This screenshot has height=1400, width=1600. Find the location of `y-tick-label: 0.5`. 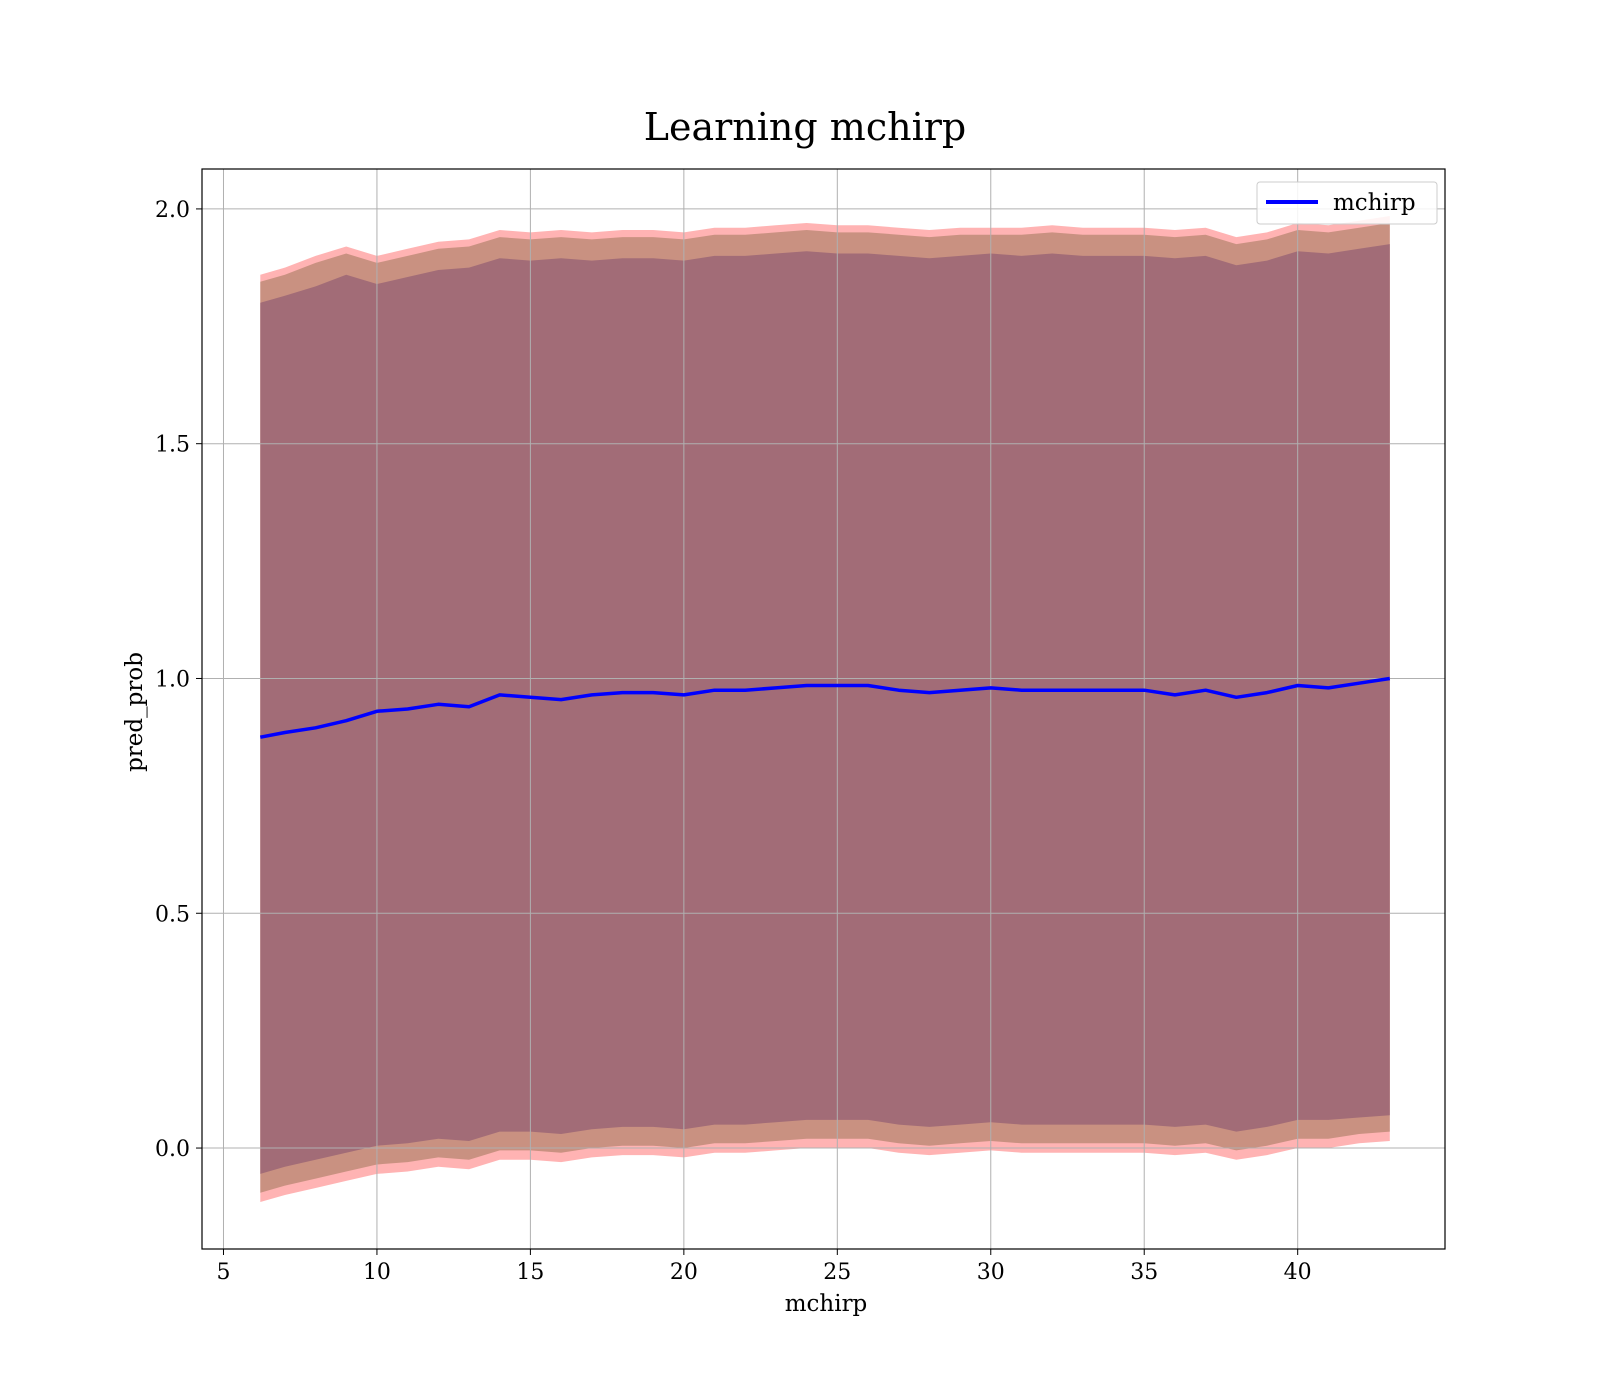

y-tick-label: 0.5 is located at coordinates (172, 914).